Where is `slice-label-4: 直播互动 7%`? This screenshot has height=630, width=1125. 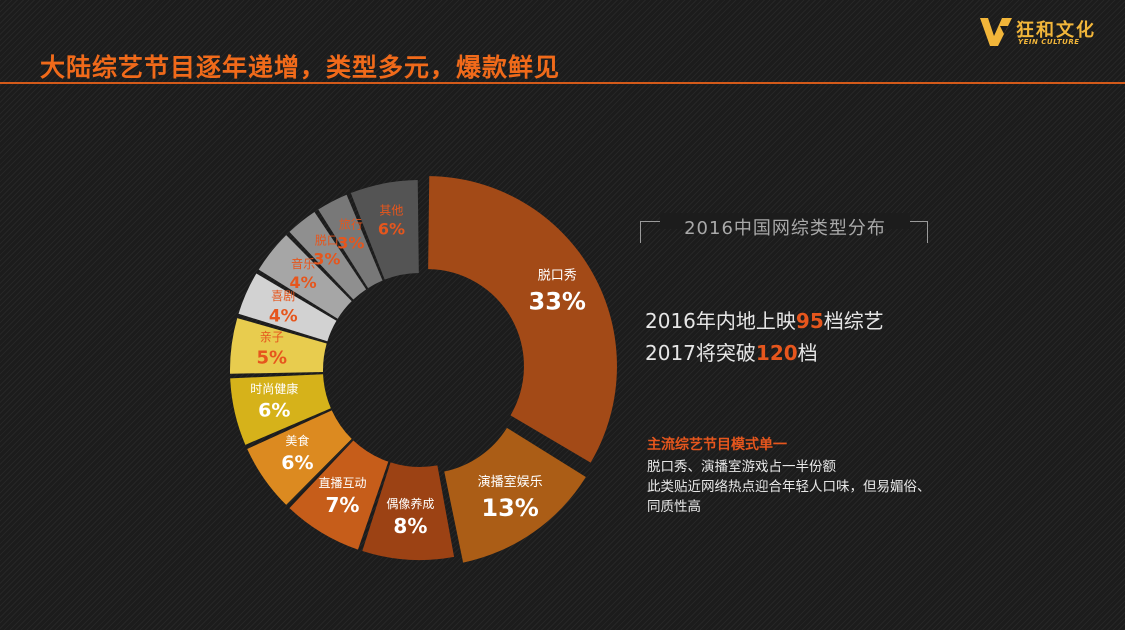
slice-label-4: 直播互动 7% is located at coordinates (342, 496).